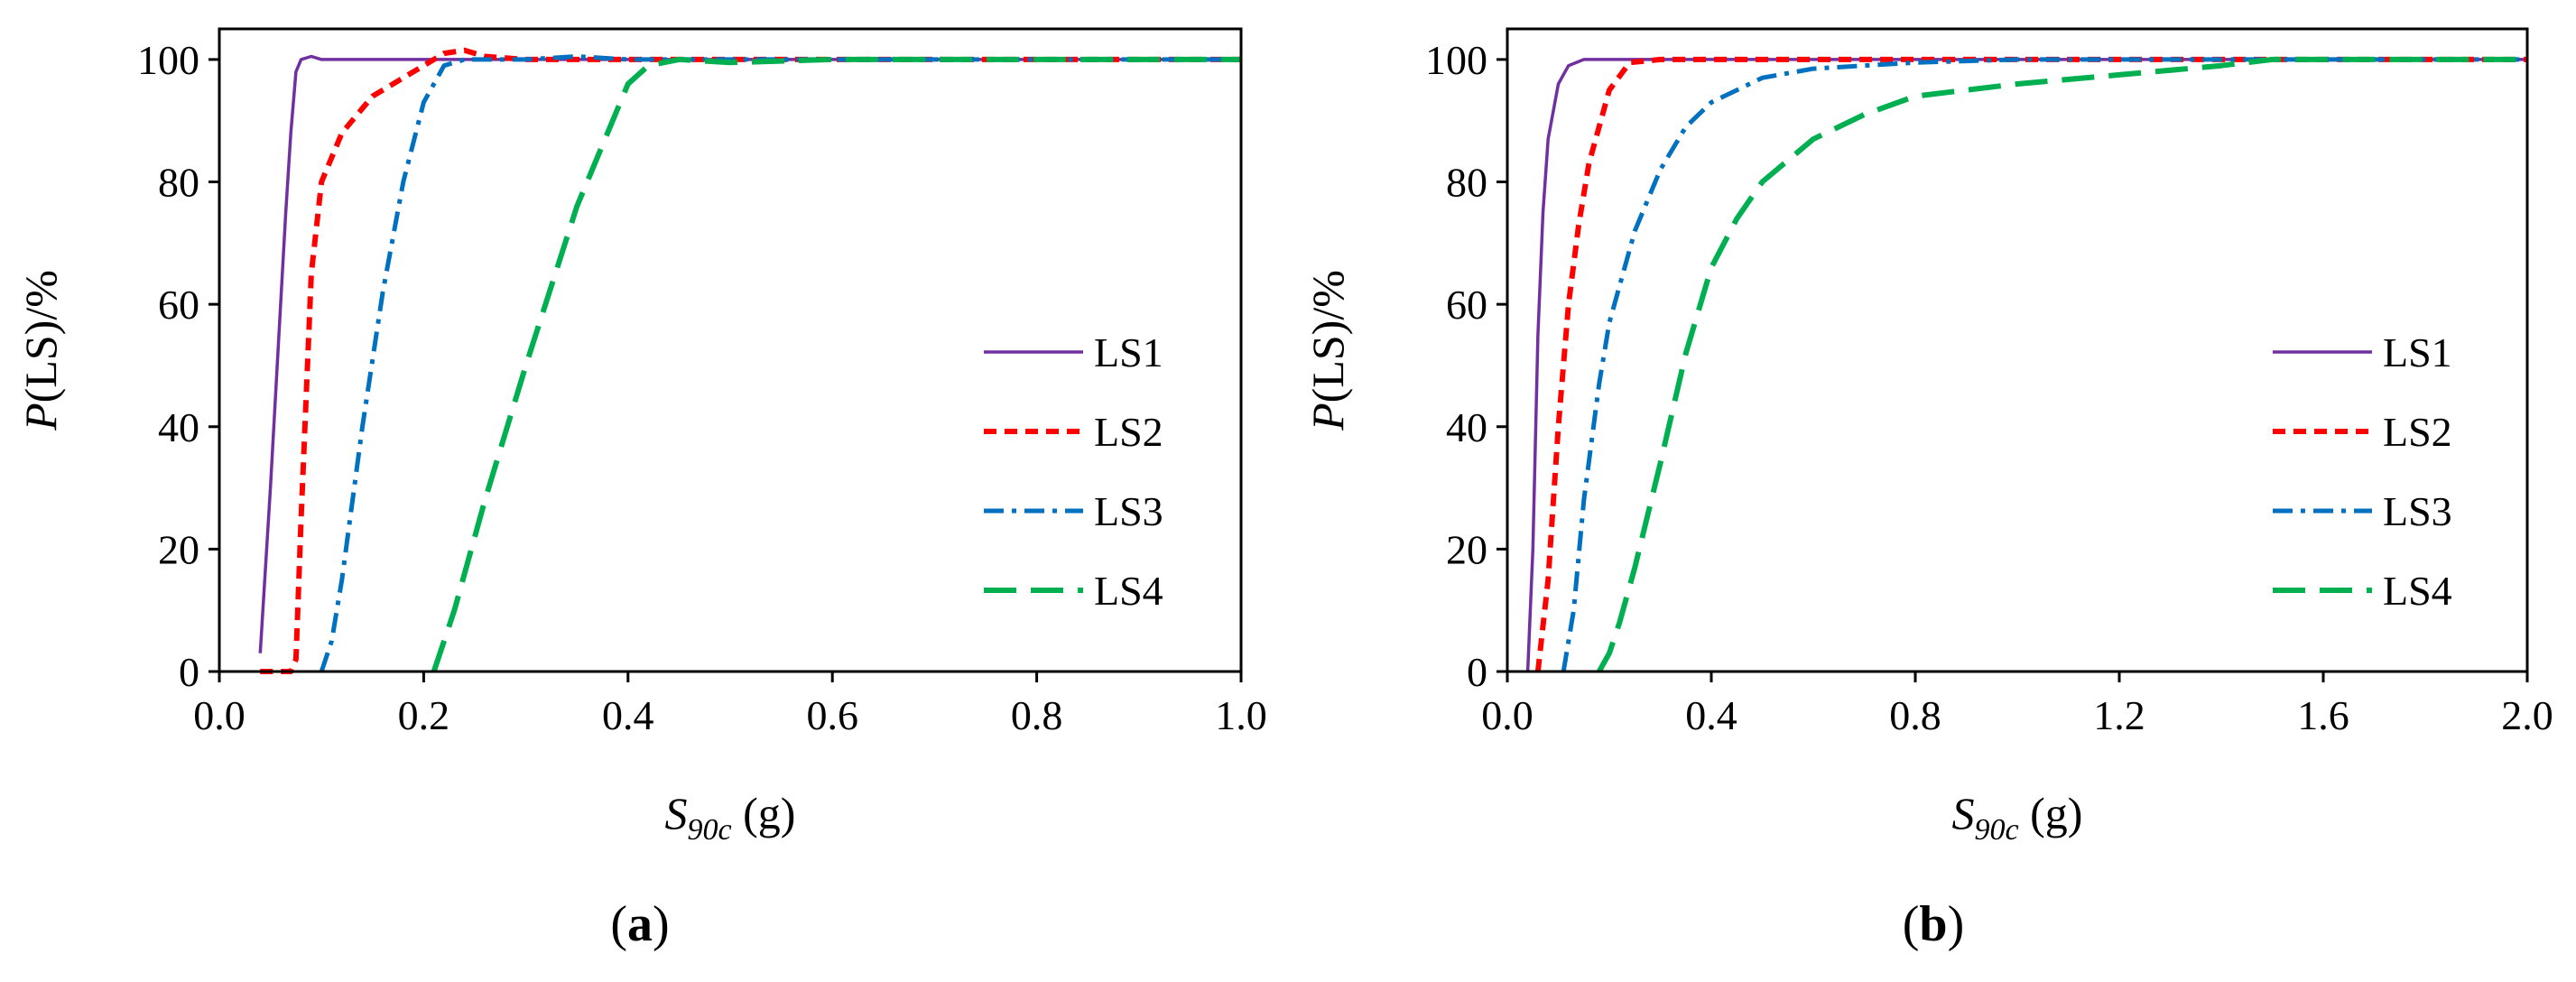  Describe the element at coordinates (639, 924) in the screenshot. I see `panel-label-a: (a)` at that location.